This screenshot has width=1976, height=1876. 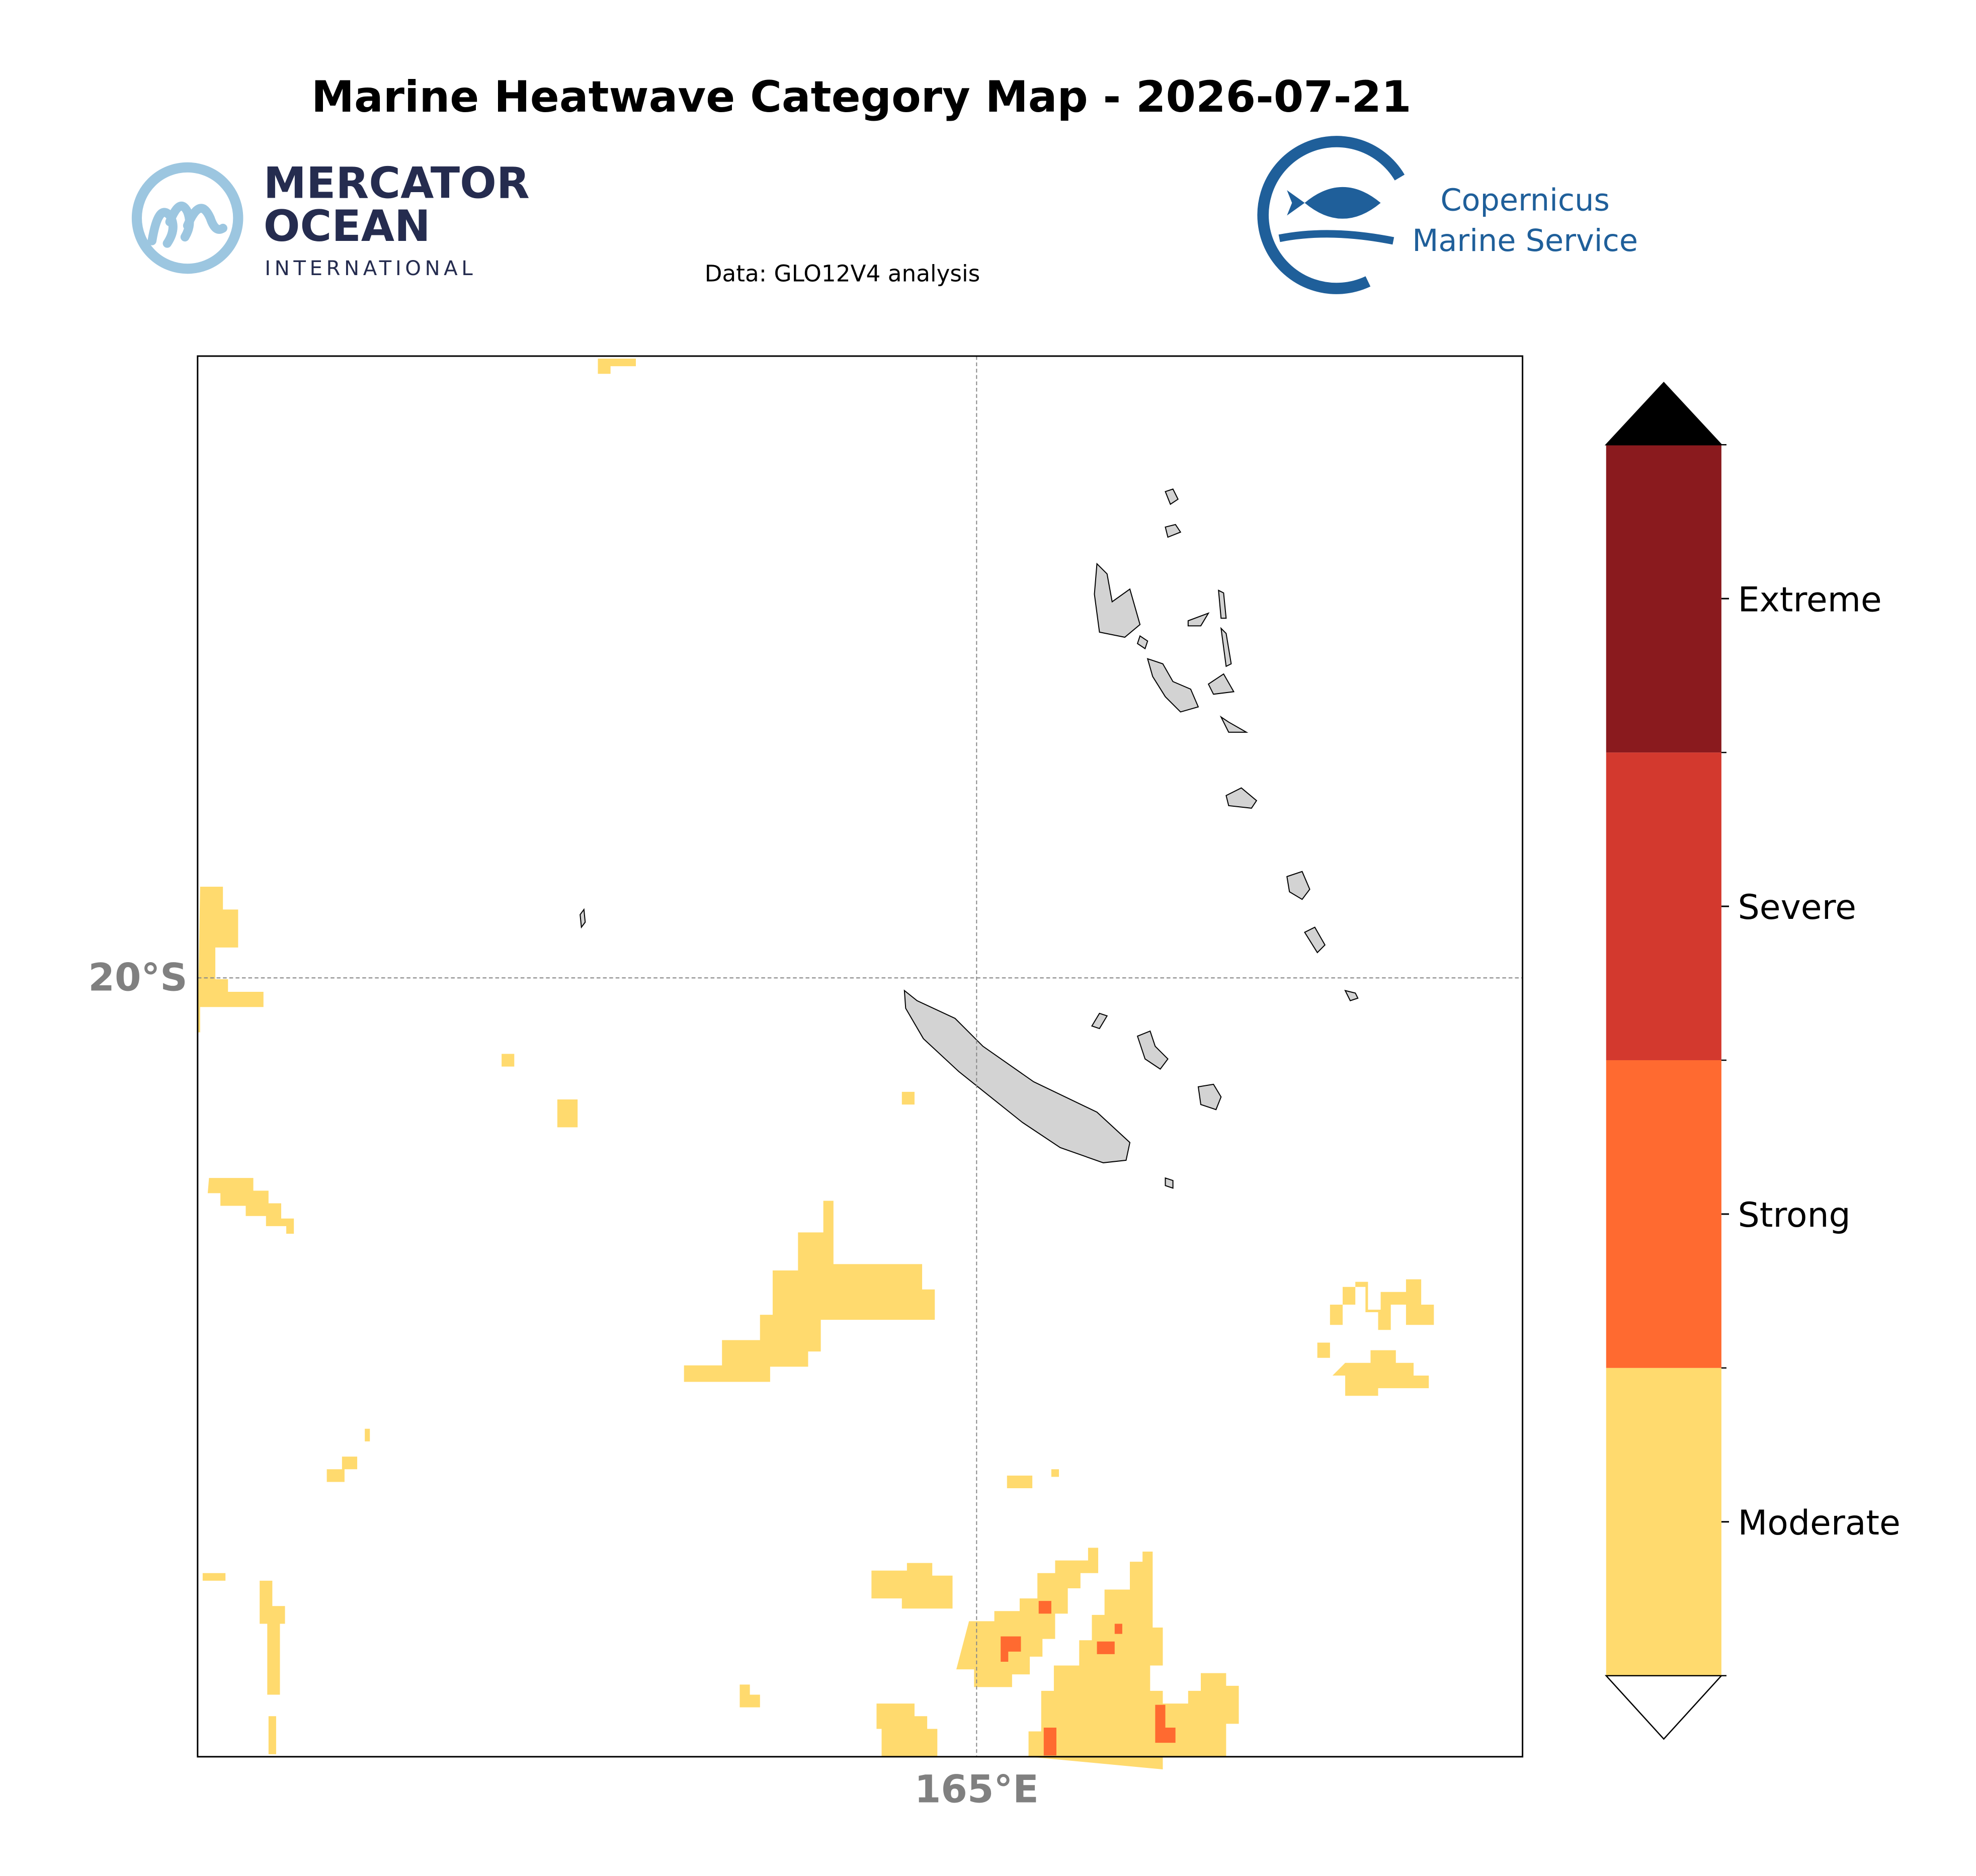 What do you see at coordinates (1334, 203) in the screenshot?
I see `logo-fish` at bounding box center [1334, 203].